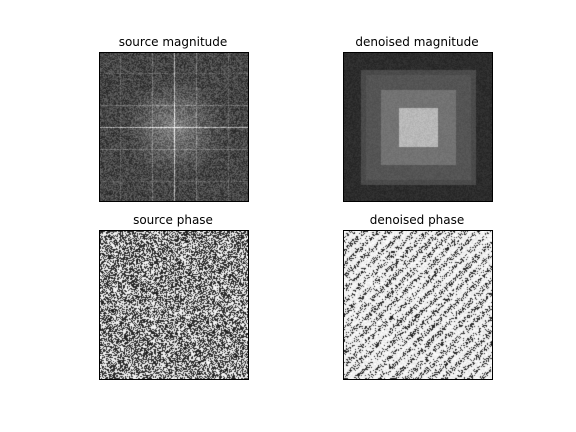 The width and height of the screenshot is (576, 432). I want to click on source-magnitude-canvas, so click(174, 127).